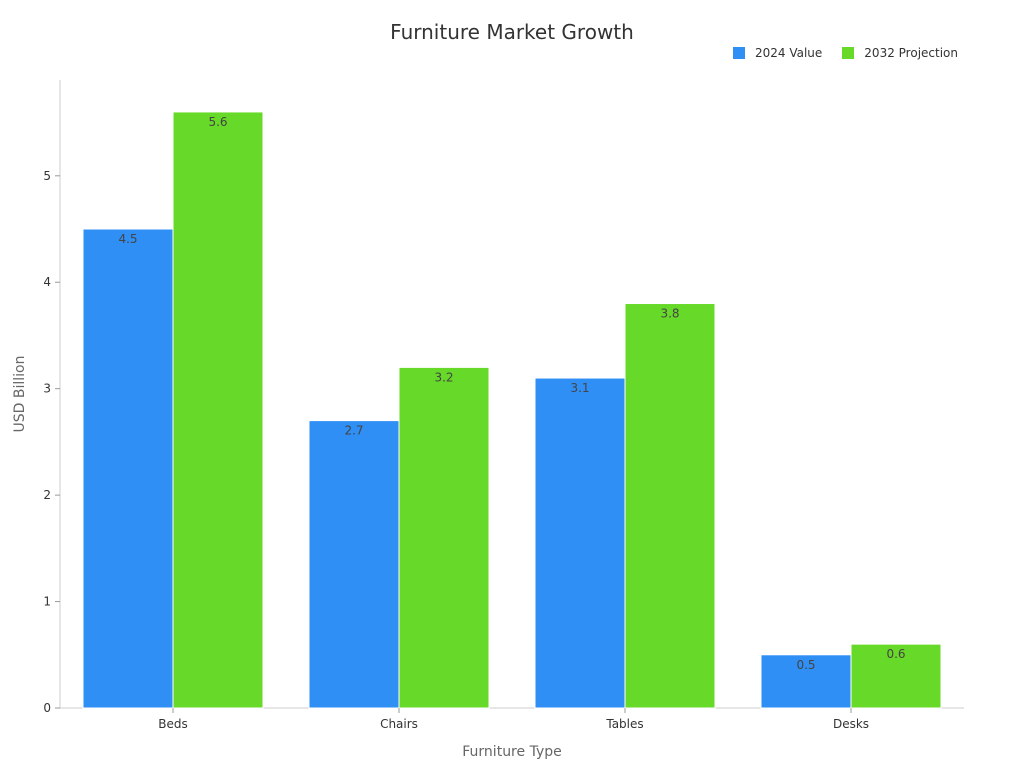 This screenshot has width=1024, height=768. Describe the element at coordinates (128, 468) in the screenshot. I see `bar-beds-2024` at that location.